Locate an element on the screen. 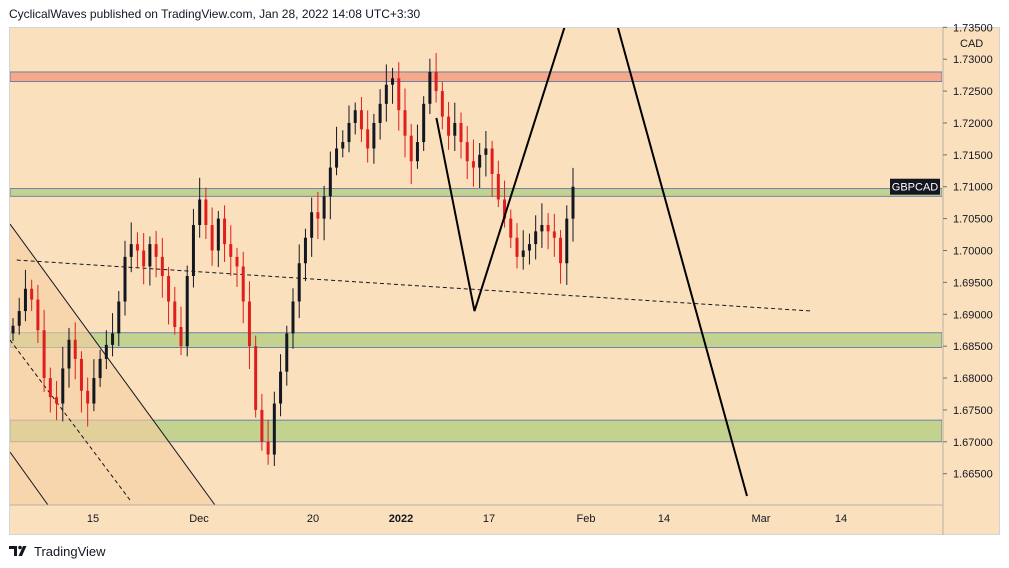  price-tick-label: 1.71500 is located at coordinates (973, 156).